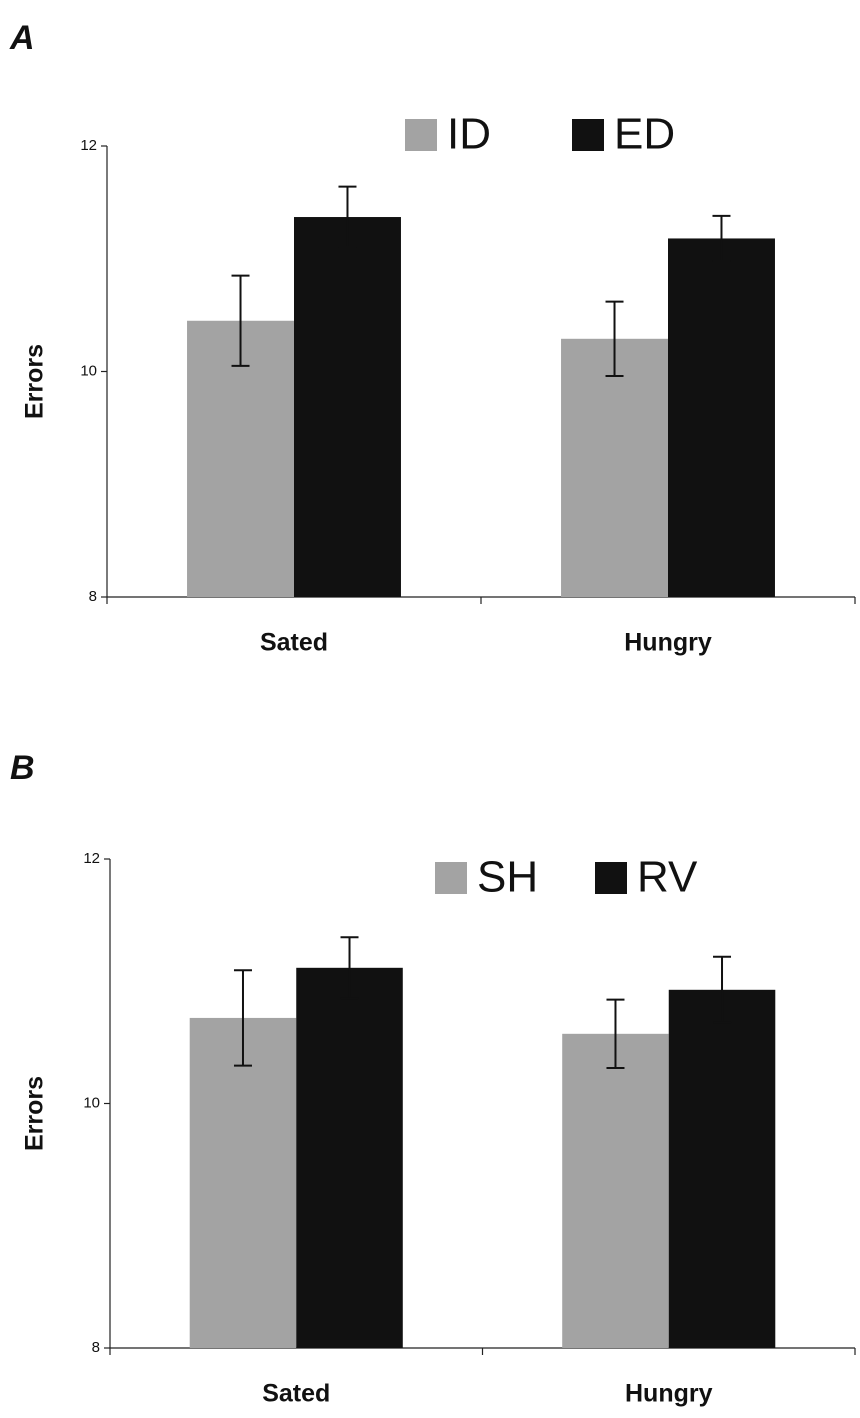 Image resolution: width=860 pixels, height=1418 pixels. Describe the element at coordinates (507, 877) in the screenshot. I see `legend-label: SH` at that location.